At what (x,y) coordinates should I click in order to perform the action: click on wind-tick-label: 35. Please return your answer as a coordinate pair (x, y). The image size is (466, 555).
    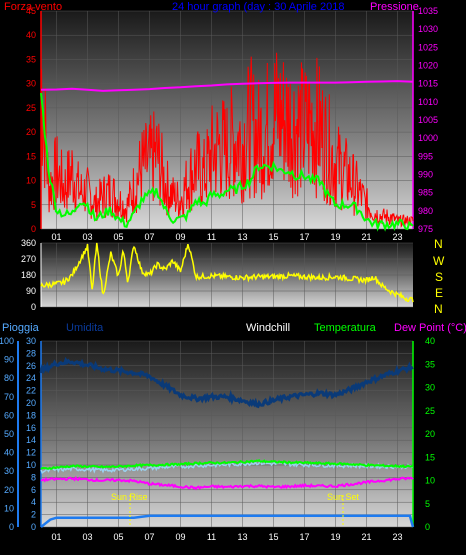
    Looking at the image, I should click on (31, 59).